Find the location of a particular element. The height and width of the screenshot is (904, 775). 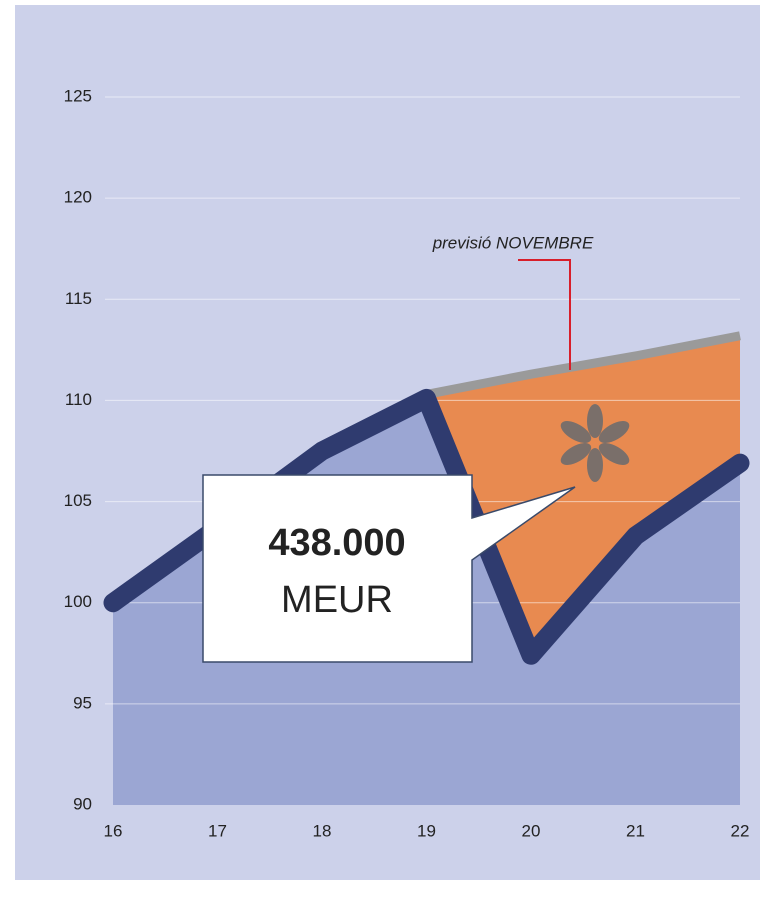

y-tick-label: 90 is located at coordinates (82, 803).